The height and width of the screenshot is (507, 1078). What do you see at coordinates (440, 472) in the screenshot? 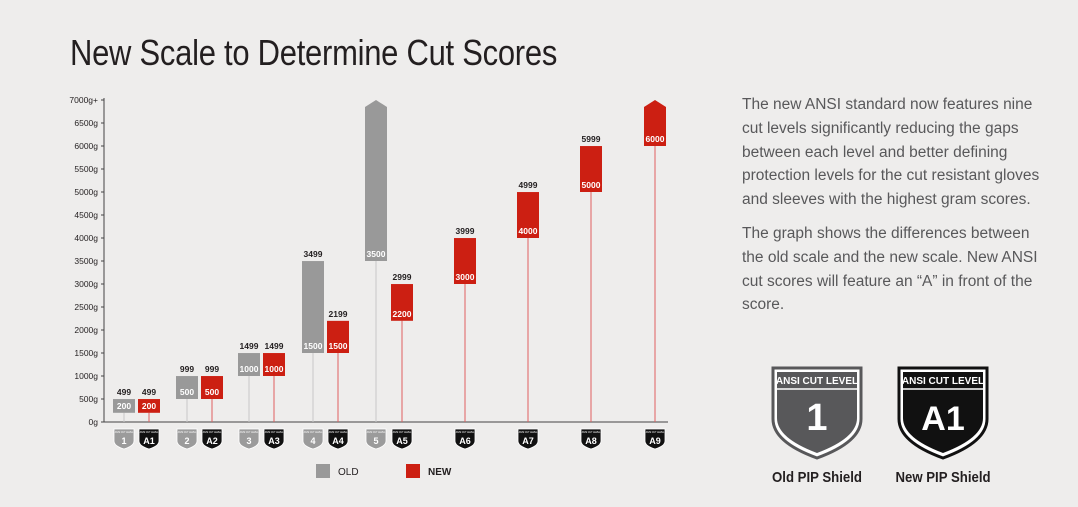
I see `legend-new-label: NEW` at bounding box center [440, 472].